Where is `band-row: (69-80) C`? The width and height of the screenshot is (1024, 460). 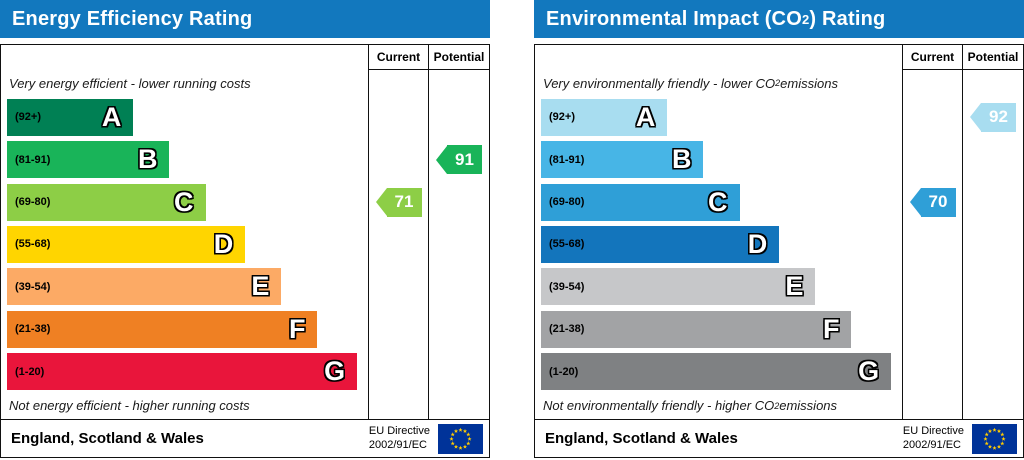 band-row: (69-80) C is located at coordinates (718, 202).